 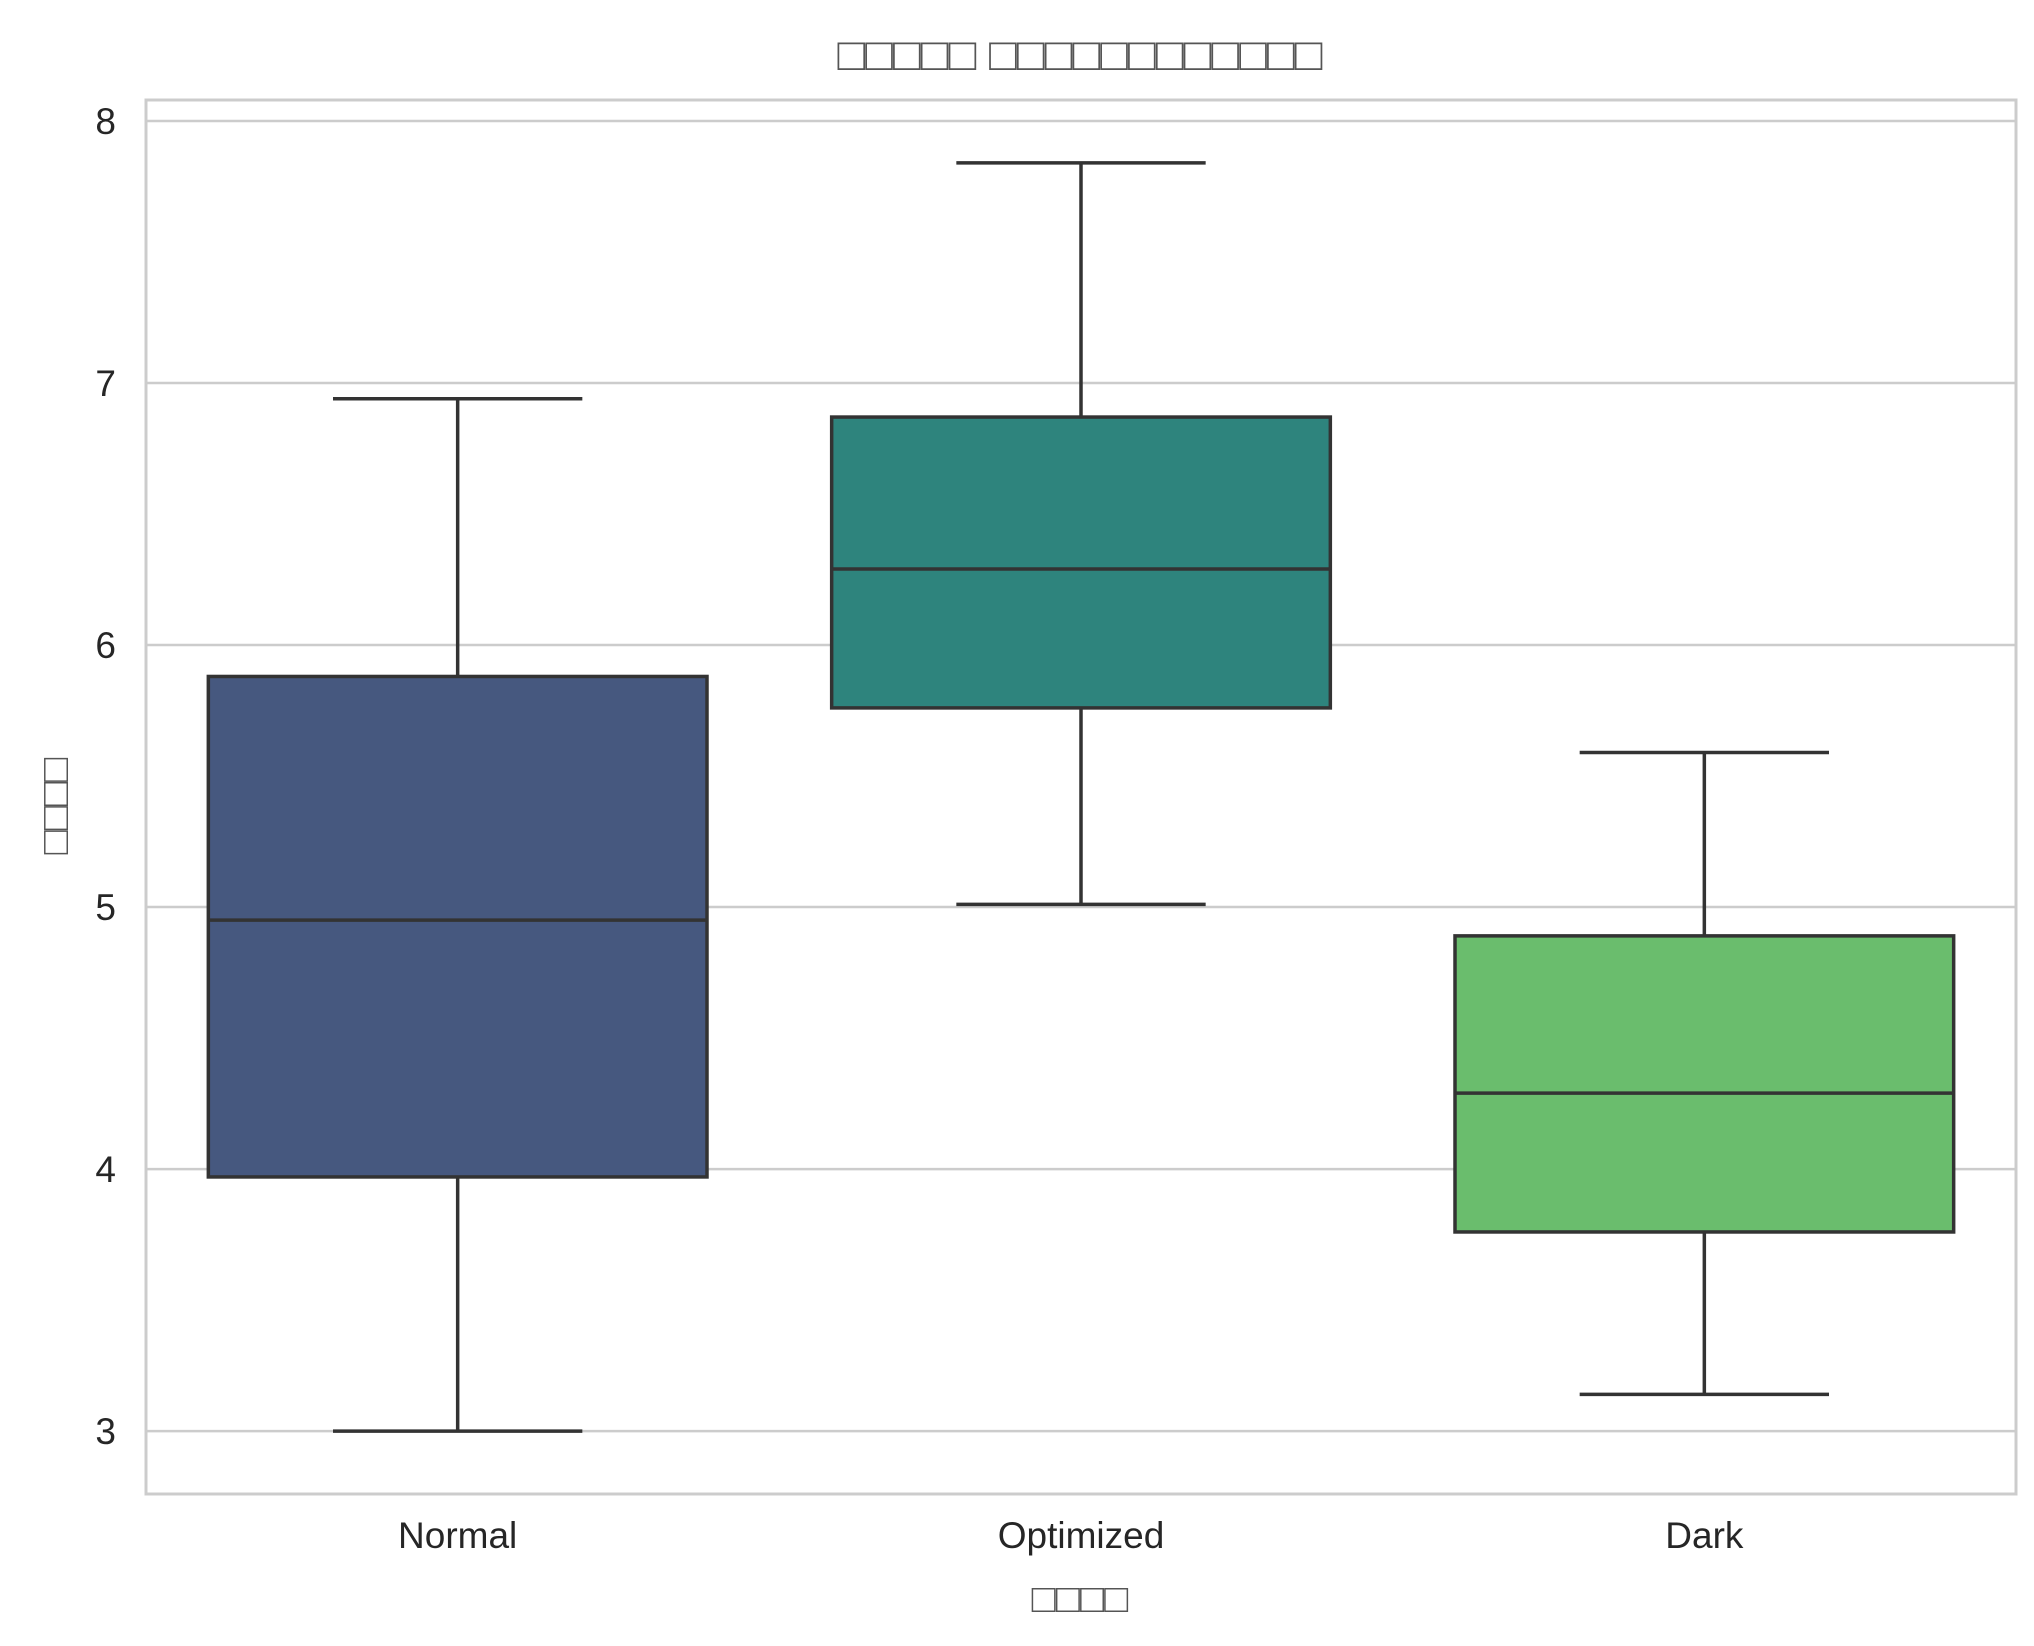 What do you see at coordinates (1081, 1535) in the screenshot?
I see `x-tick-label-optimized: Optimized` at bounding box center [1081, 1535].